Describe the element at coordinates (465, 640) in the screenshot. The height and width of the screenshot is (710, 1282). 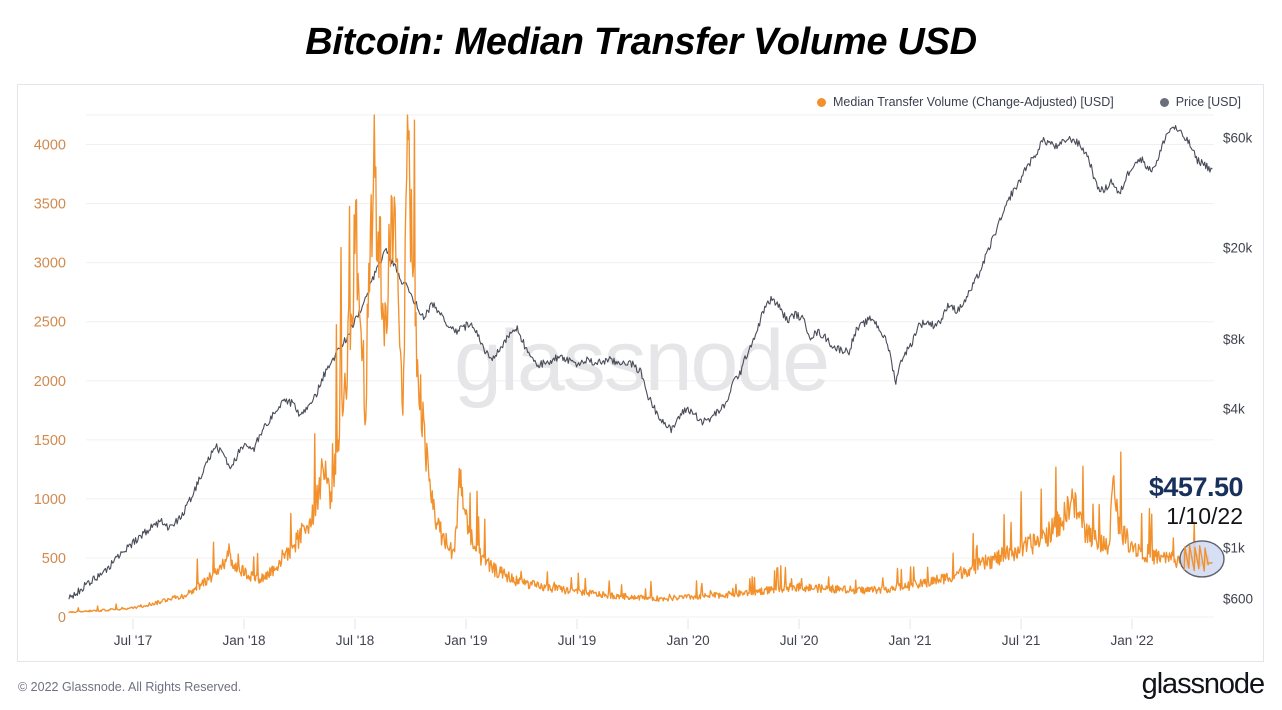
I see `x-axis-tick-label: Jan '19` at that location.